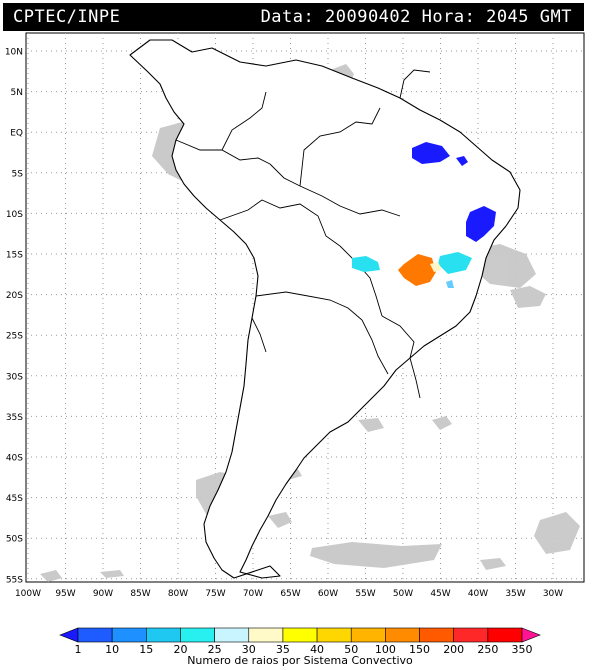 This screenshot has height=670, width=600. Describe the element at coordinates (424, 215) in the screenshot. I see `storm-cells` at that location.